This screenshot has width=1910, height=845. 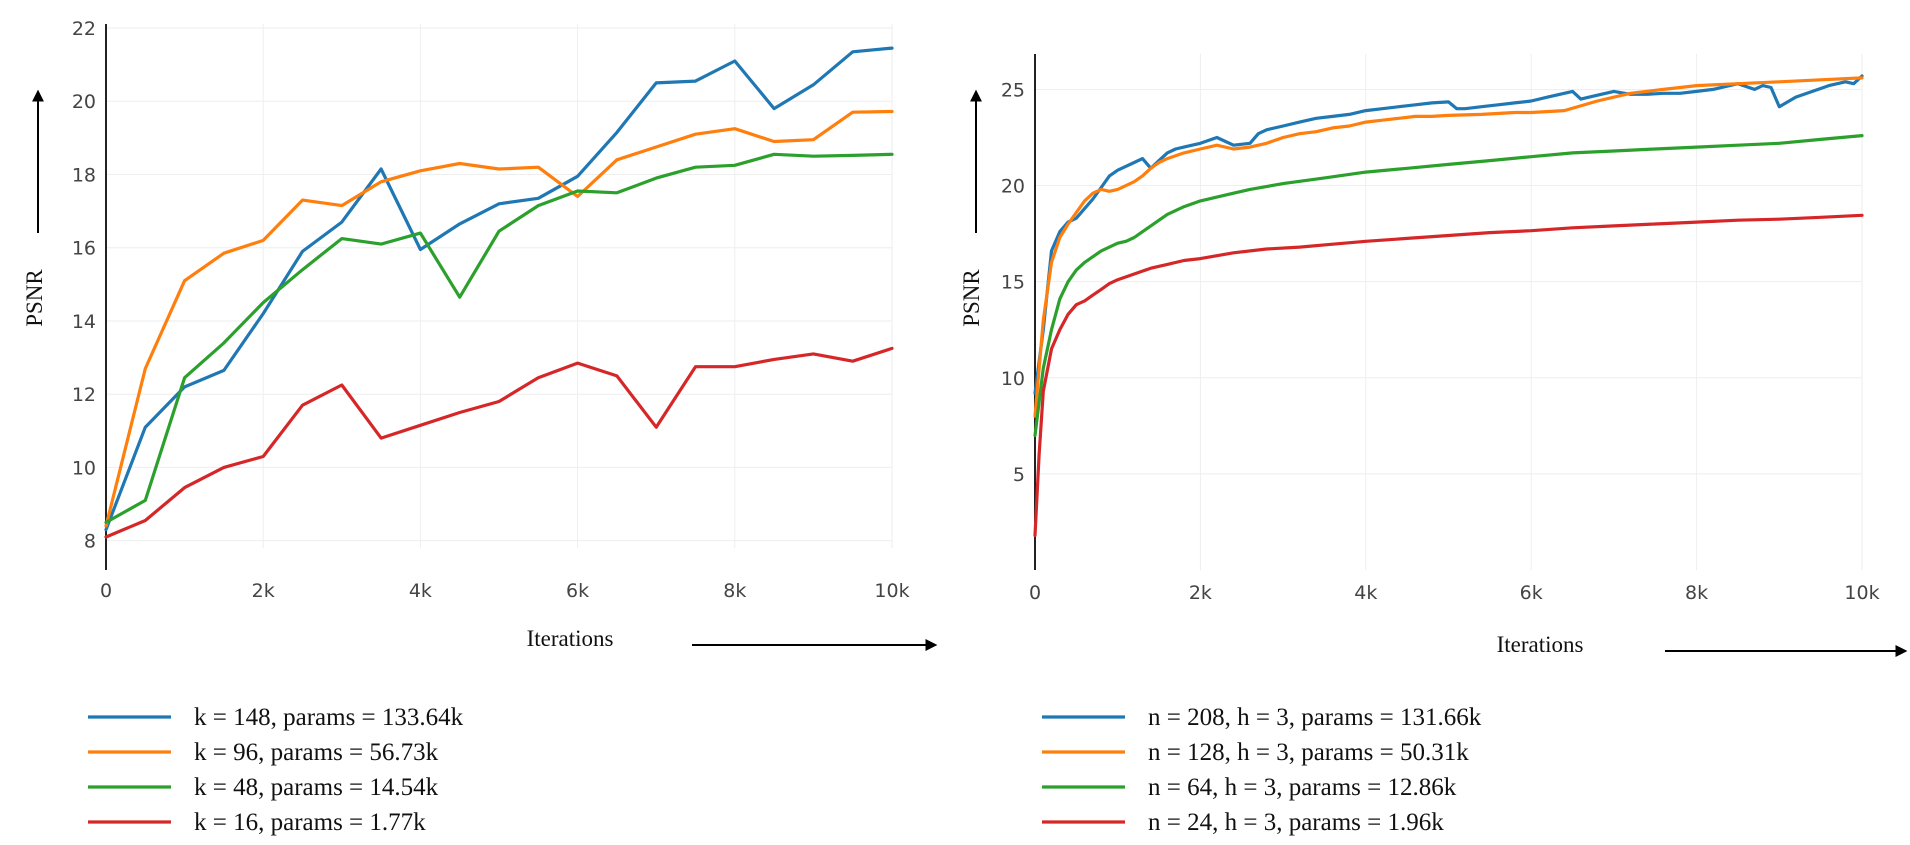 What do you see at coordinates (316, 787) in the screenshot?
I see `legend-label: k = 48, params = 14.54k` at bounding box center [316, 787].